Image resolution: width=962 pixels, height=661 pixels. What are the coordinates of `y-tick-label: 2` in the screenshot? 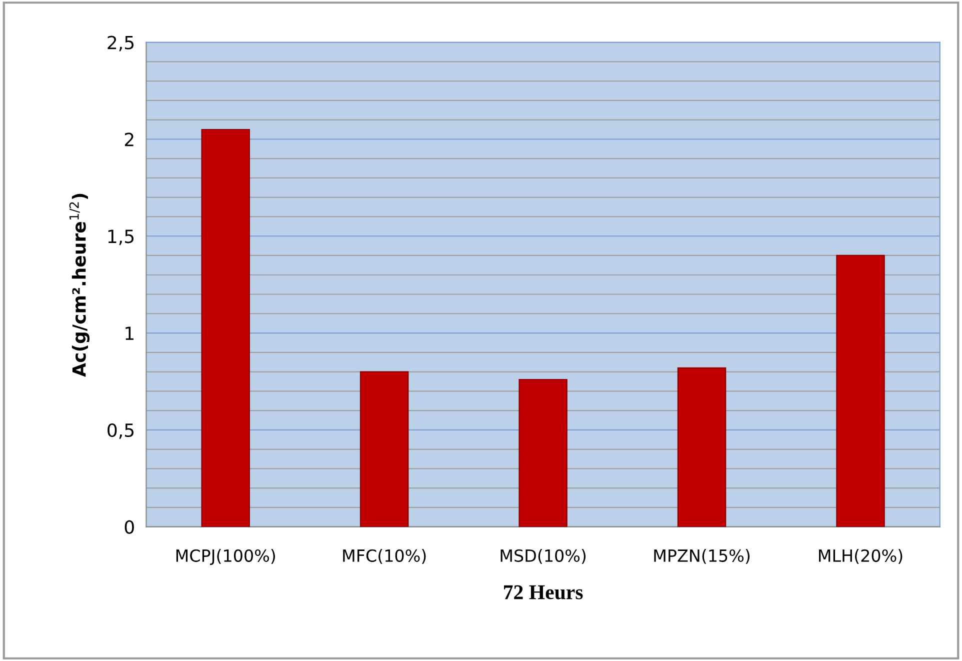 It's located at (129, 139).